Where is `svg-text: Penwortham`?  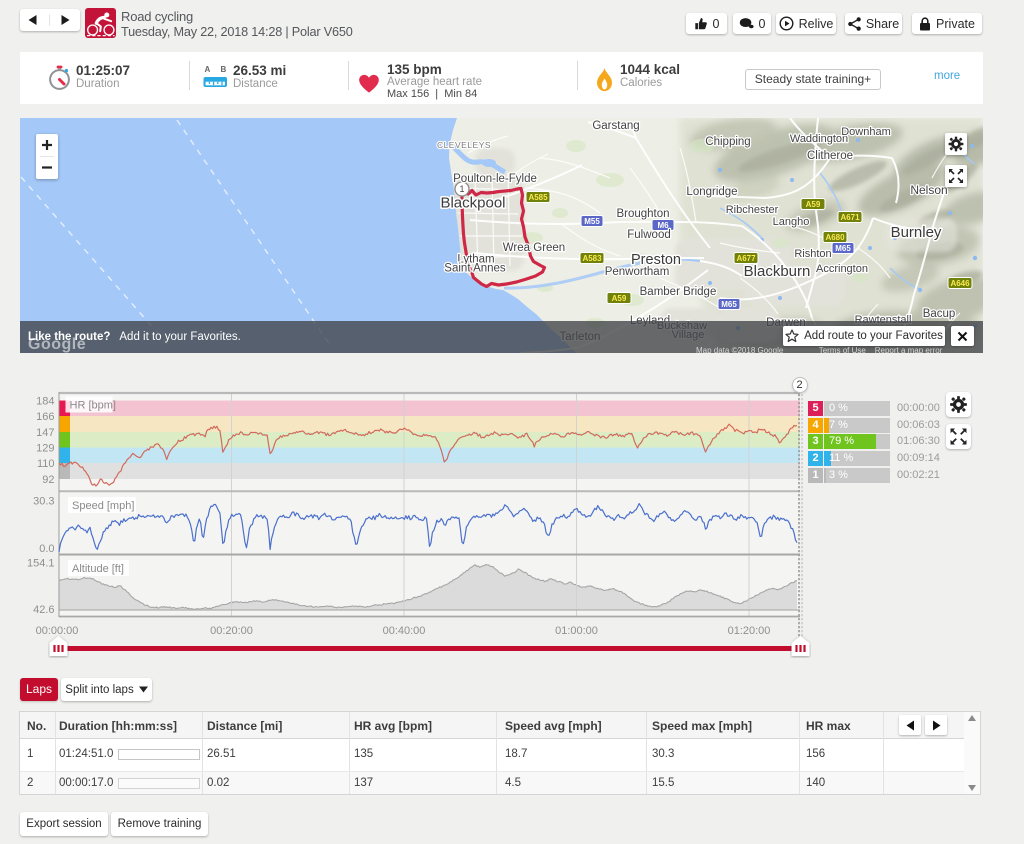
svg-text: Penwortham is located at coordinates (637, 272).